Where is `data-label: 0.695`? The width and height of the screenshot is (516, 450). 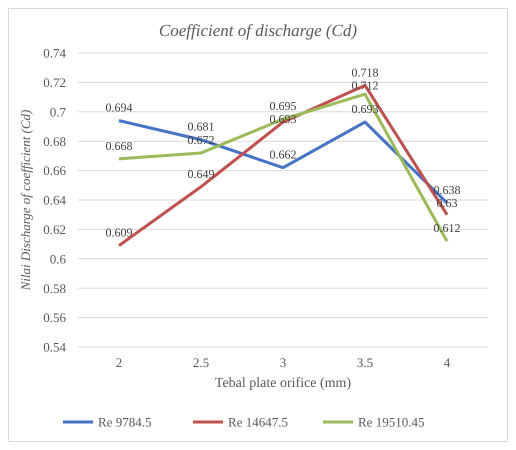 data-label: 0.695 is located at coordinates (283, 106).